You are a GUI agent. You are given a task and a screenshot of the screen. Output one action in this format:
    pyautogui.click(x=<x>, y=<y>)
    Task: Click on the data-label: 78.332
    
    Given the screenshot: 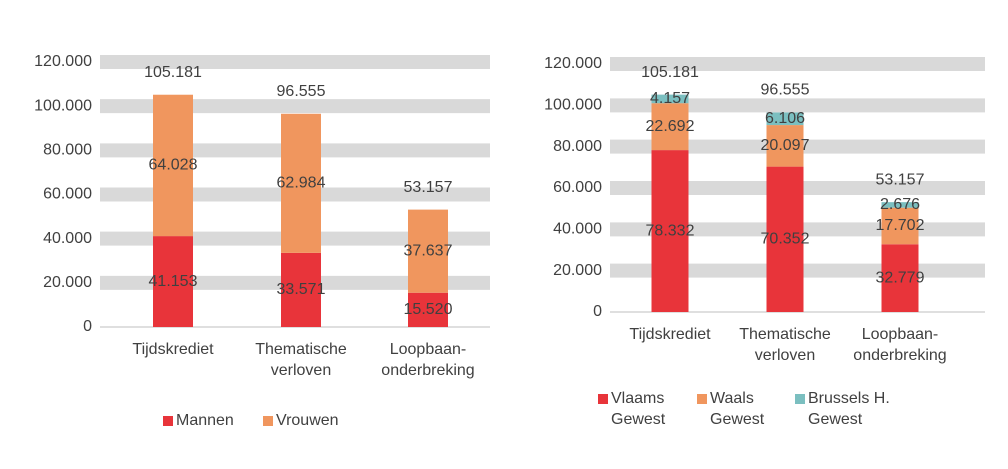 What is the action you would take?
    pyautogui.click(x=670, y=230)
    